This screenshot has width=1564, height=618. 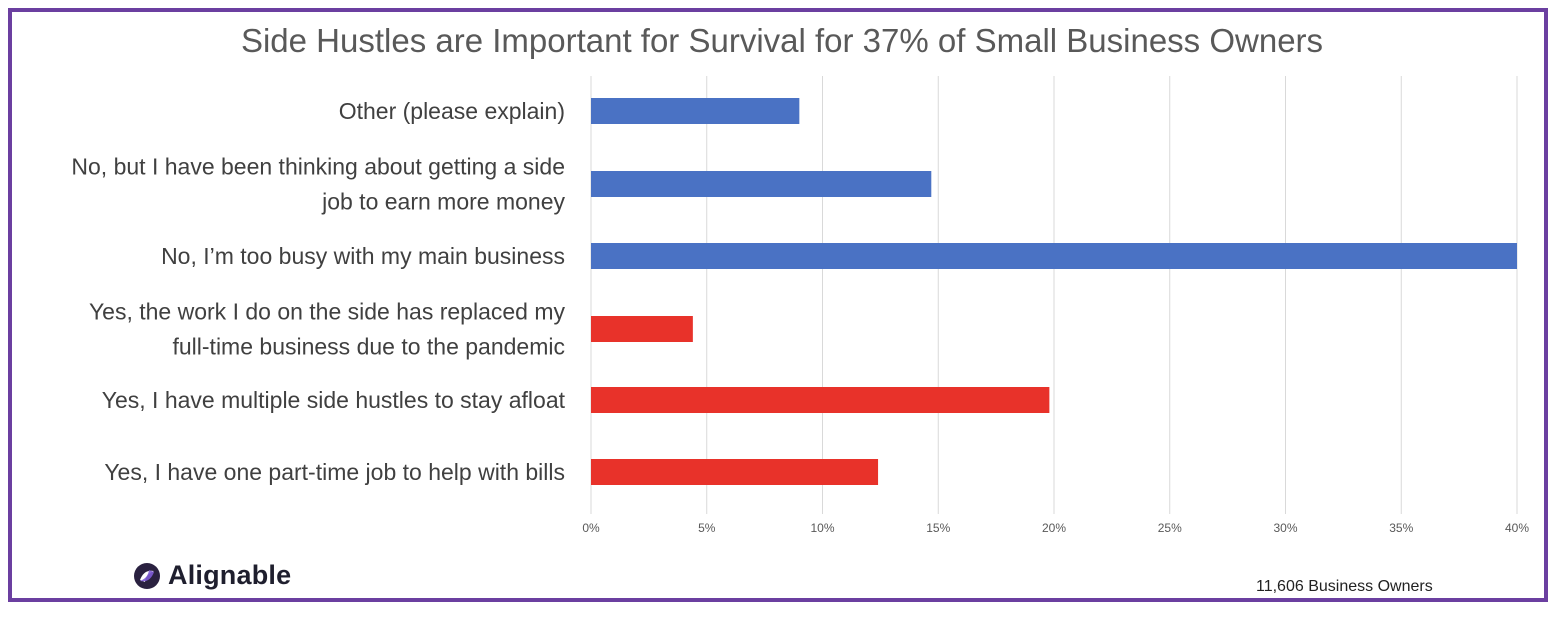 I want to click on x-tick-label: 40%, so click(x=1517, y=528).